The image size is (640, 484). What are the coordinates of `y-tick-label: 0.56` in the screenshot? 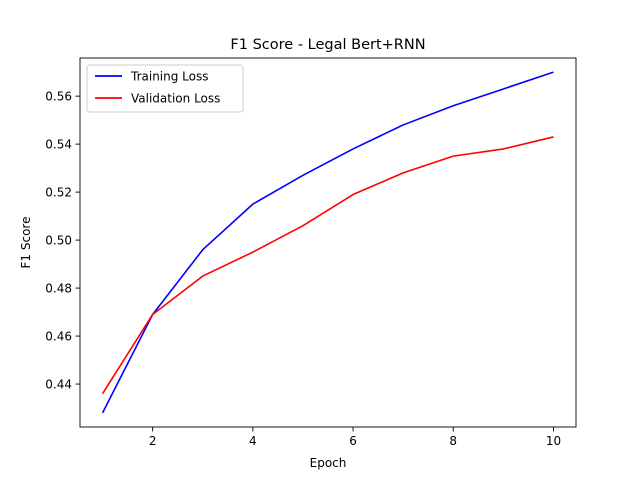 It's located at (58, 96).